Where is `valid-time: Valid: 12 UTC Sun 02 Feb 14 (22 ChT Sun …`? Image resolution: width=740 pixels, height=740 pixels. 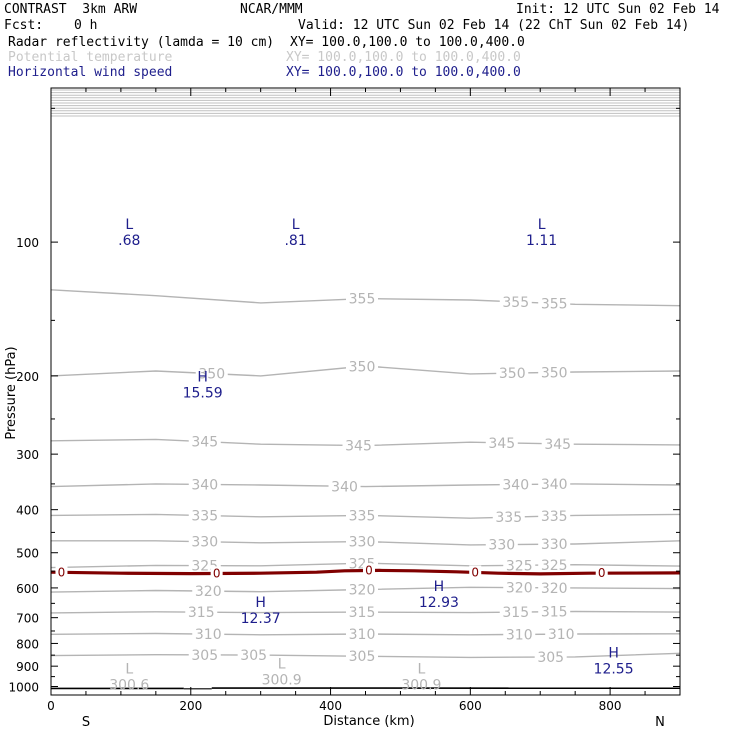
valid-time: Valid: 12 UTC Sun 02 Feb 14 (22 ChT Sun … is located at coordinates (494, 25).